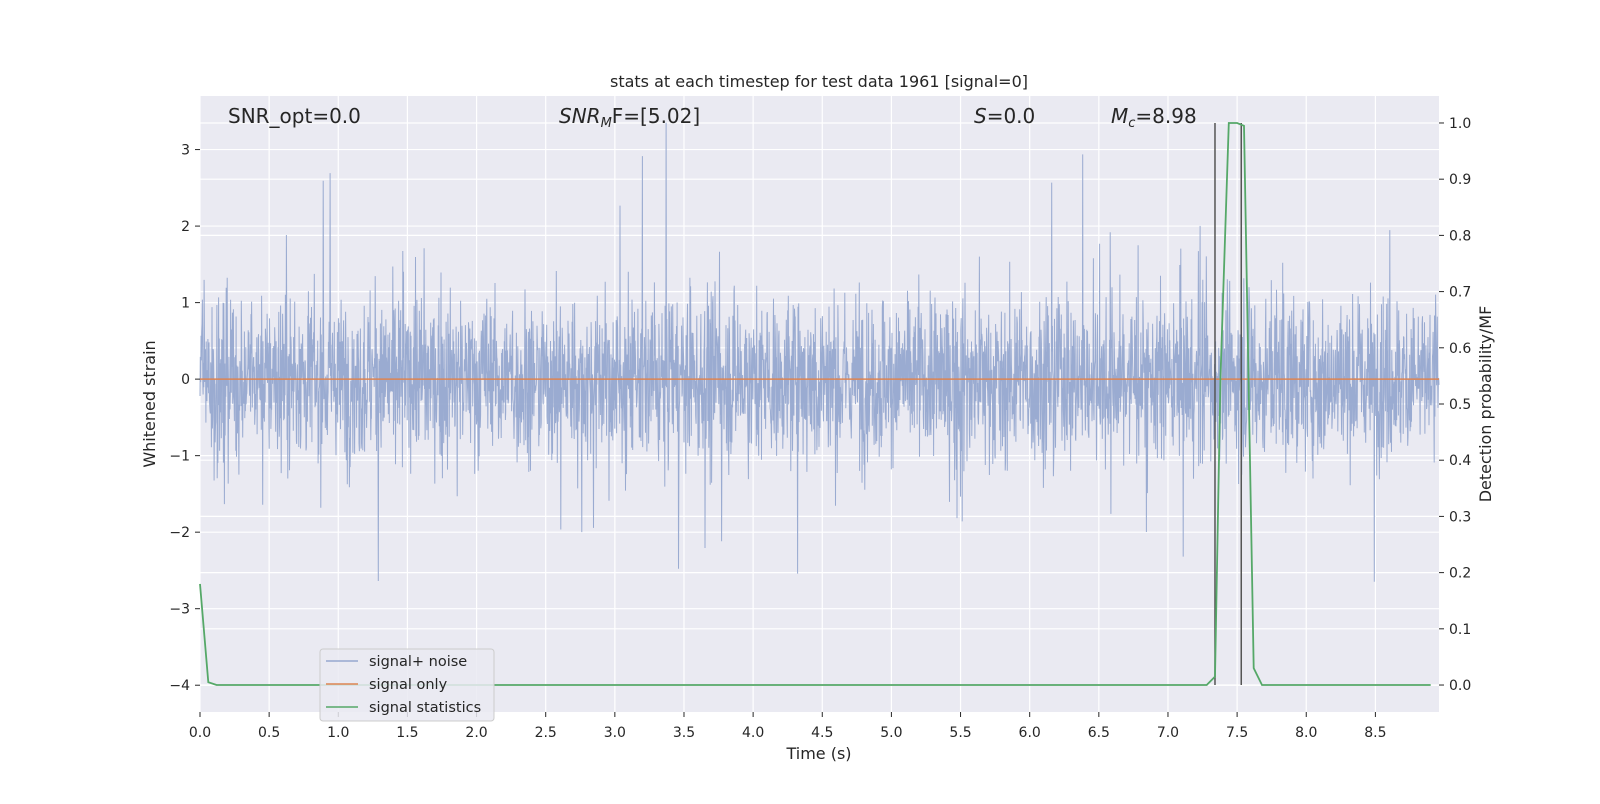 This screenshot has height=804, width=1600. I want to click on y-tick-label-left: −4, so click(179, 686).